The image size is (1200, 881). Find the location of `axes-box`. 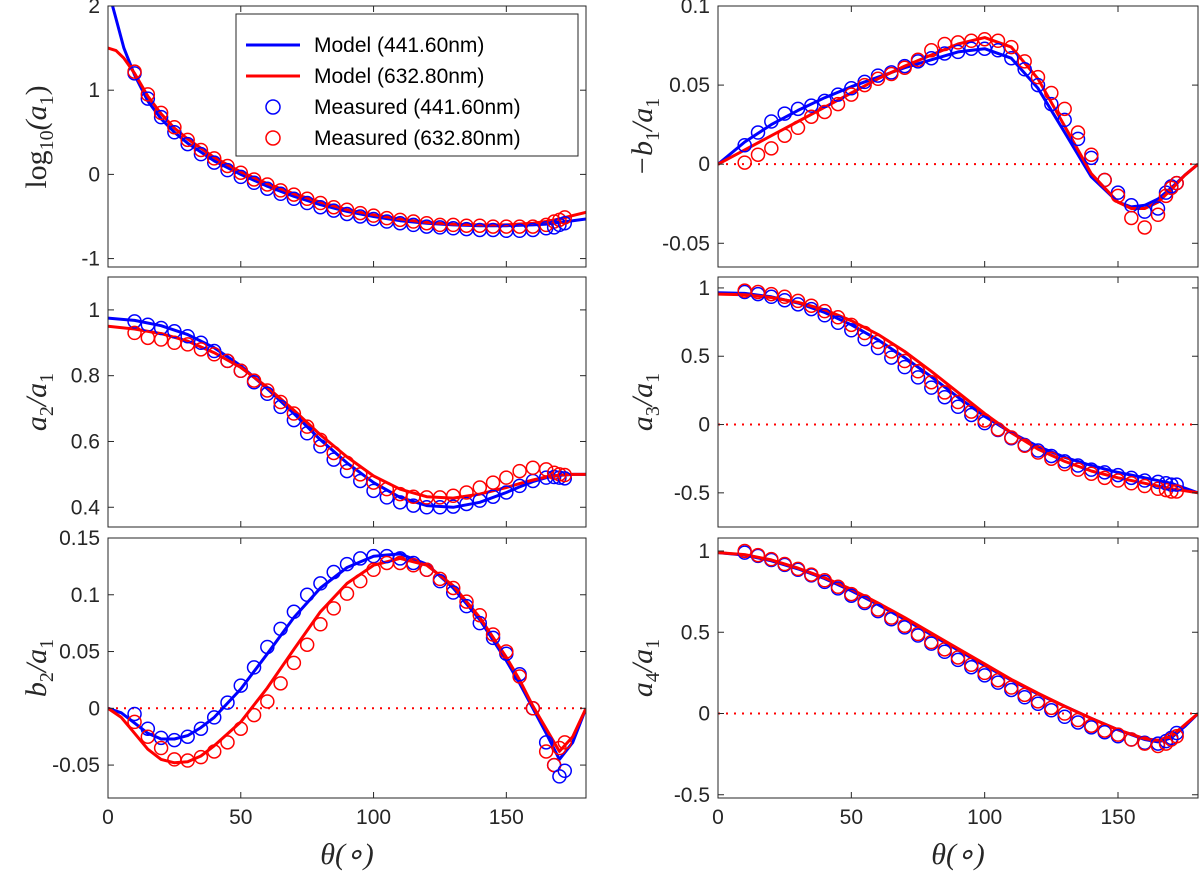

axes-box is located at coordinates (347, 668).